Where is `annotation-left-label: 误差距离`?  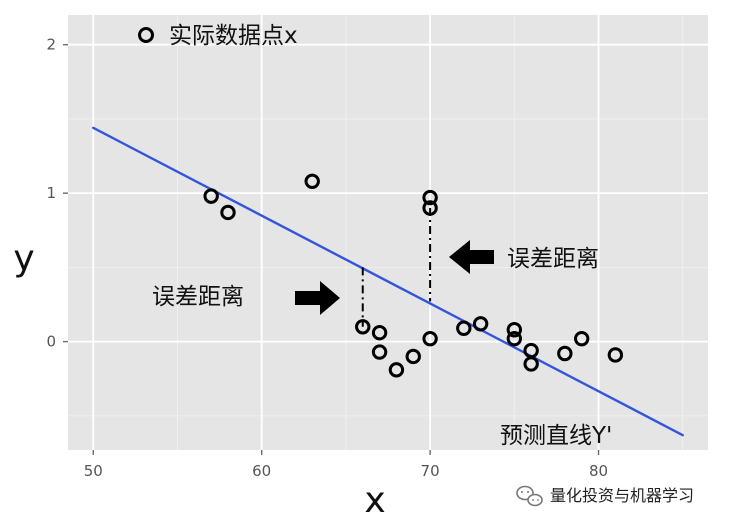
annotation-left-label: 误差距离 is located at coordinates (198, 297).